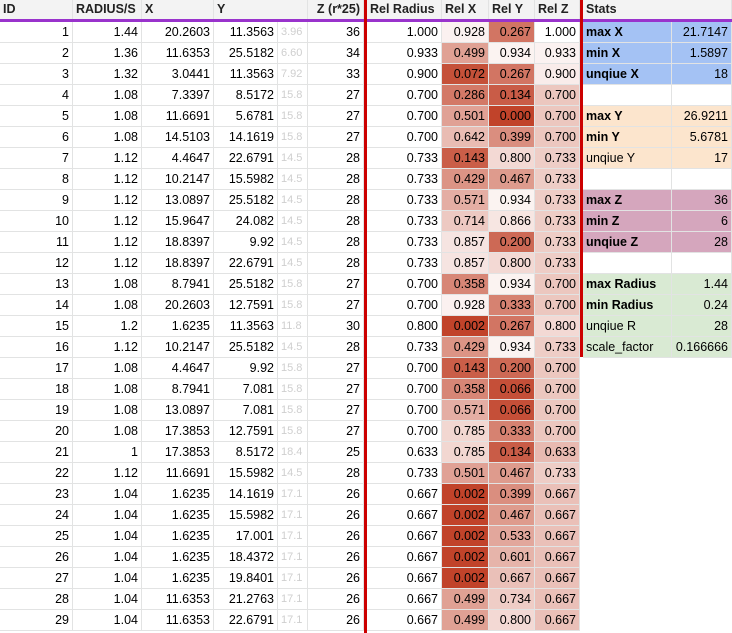 This screenshot has width=732, height=633. I want to click on cell-faint: 6.60, so click(293, 53).